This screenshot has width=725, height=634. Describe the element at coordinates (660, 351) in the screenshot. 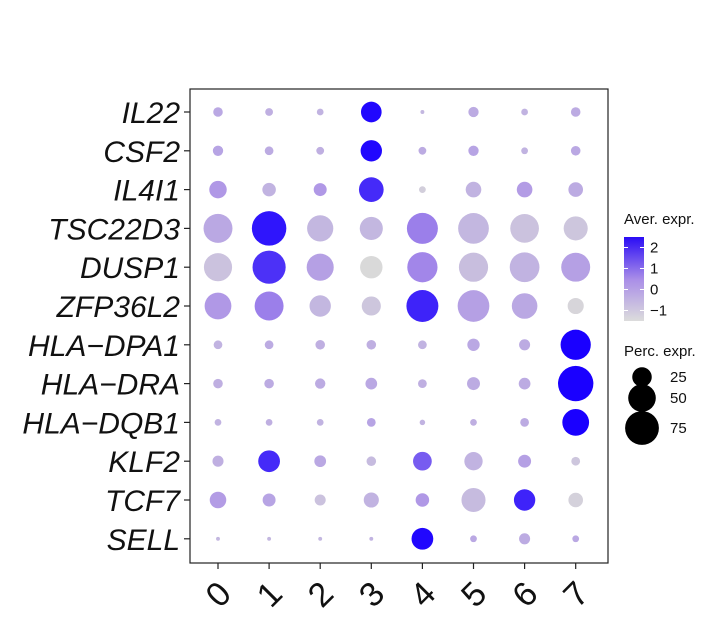

I see `size-legend-title: Perc. expr.` at that location.